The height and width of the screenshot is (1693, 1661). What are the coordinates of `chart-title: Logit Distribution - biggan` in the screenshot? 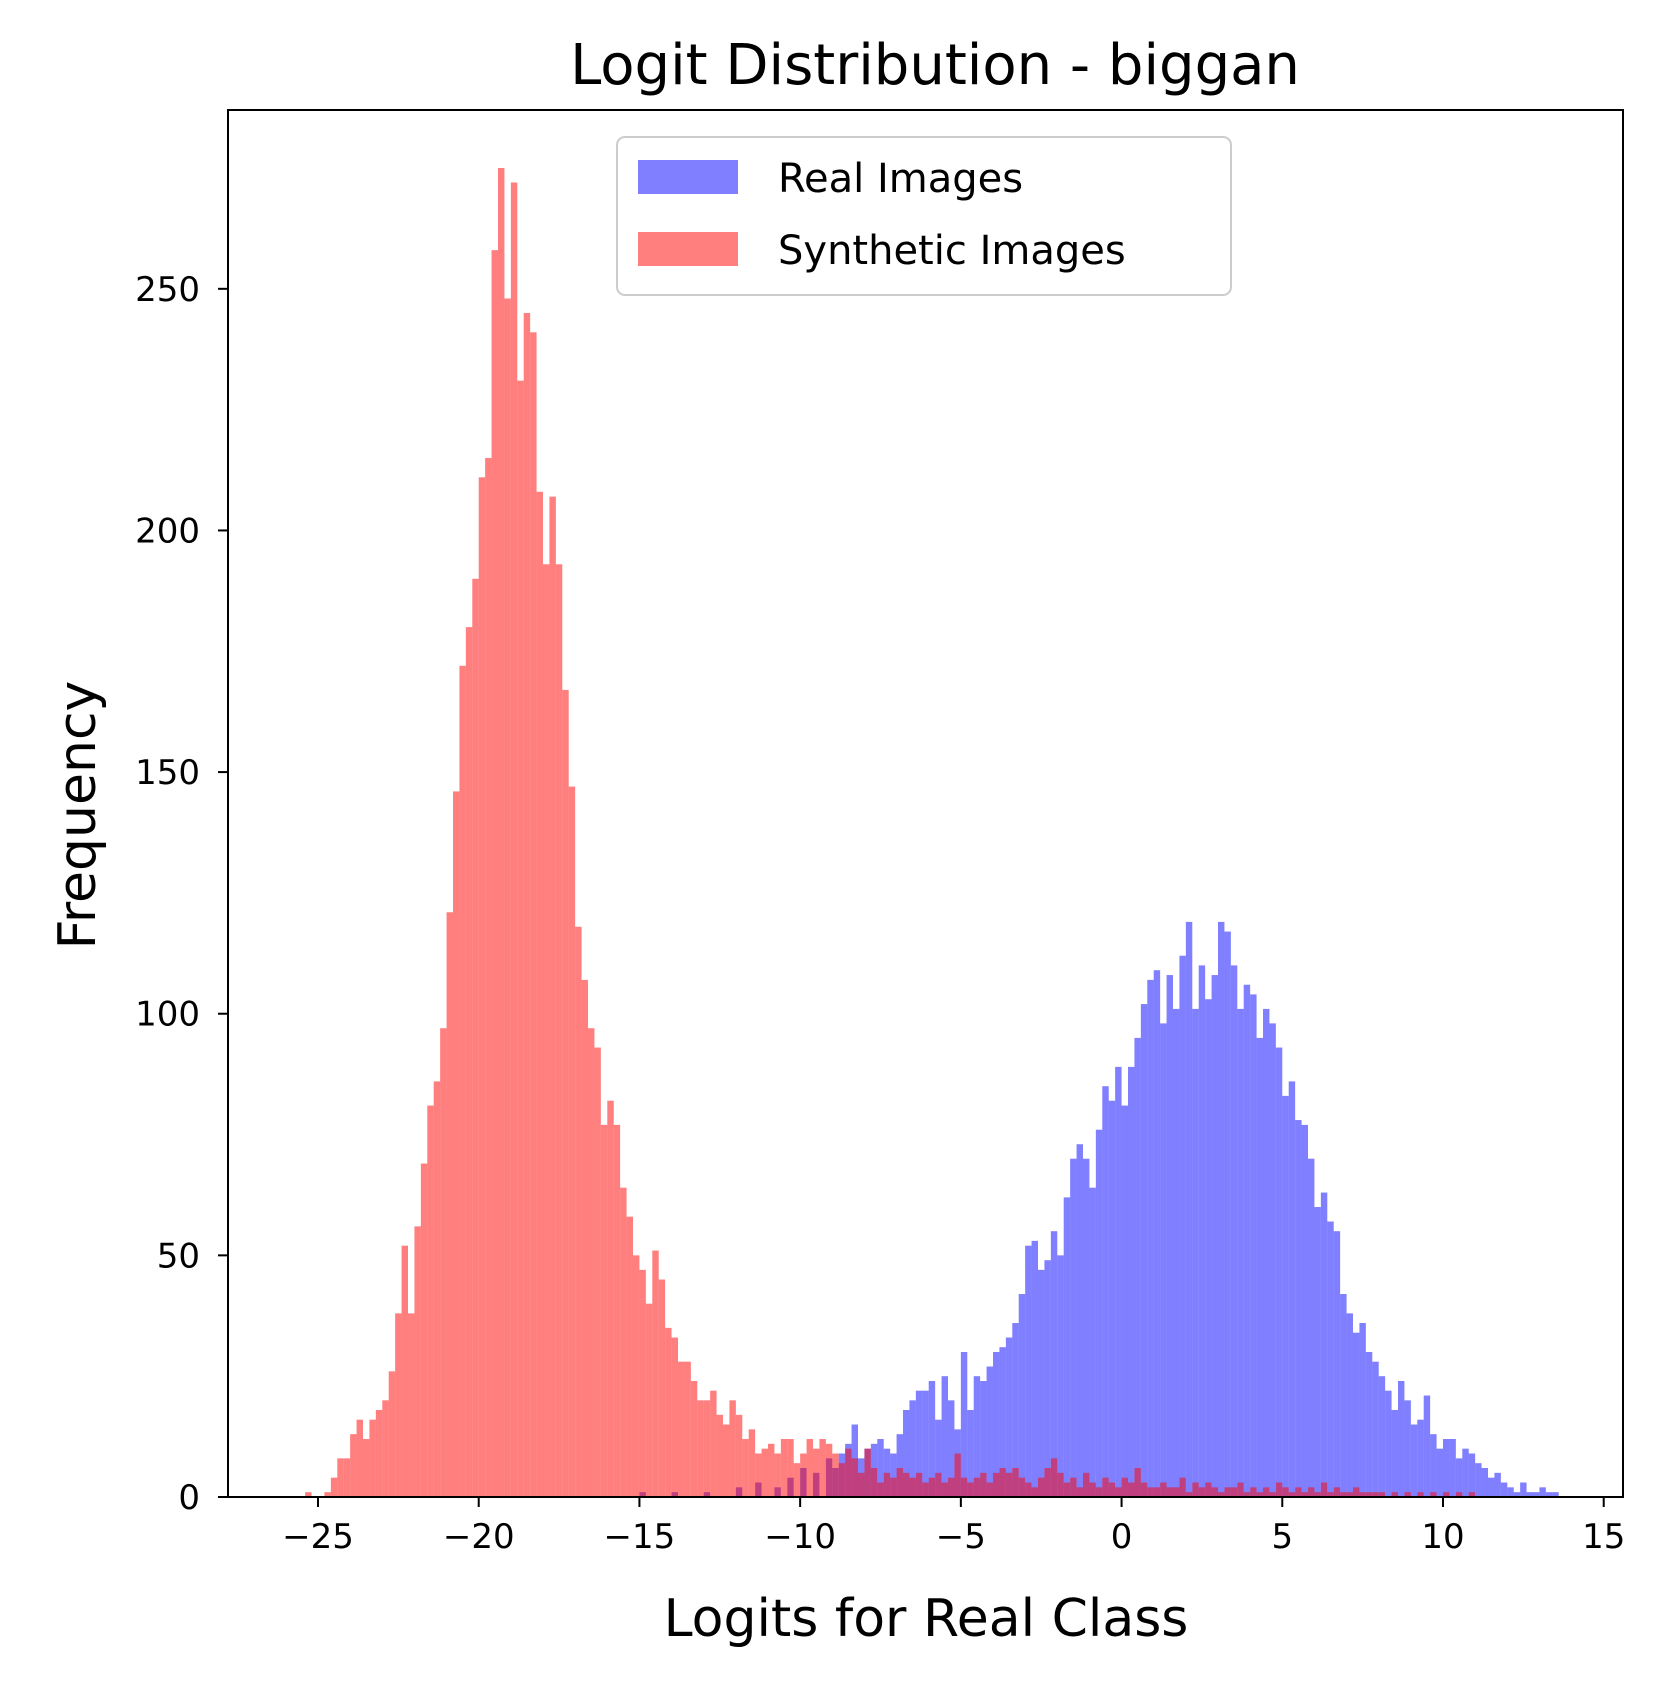 It's located at (935, 65).